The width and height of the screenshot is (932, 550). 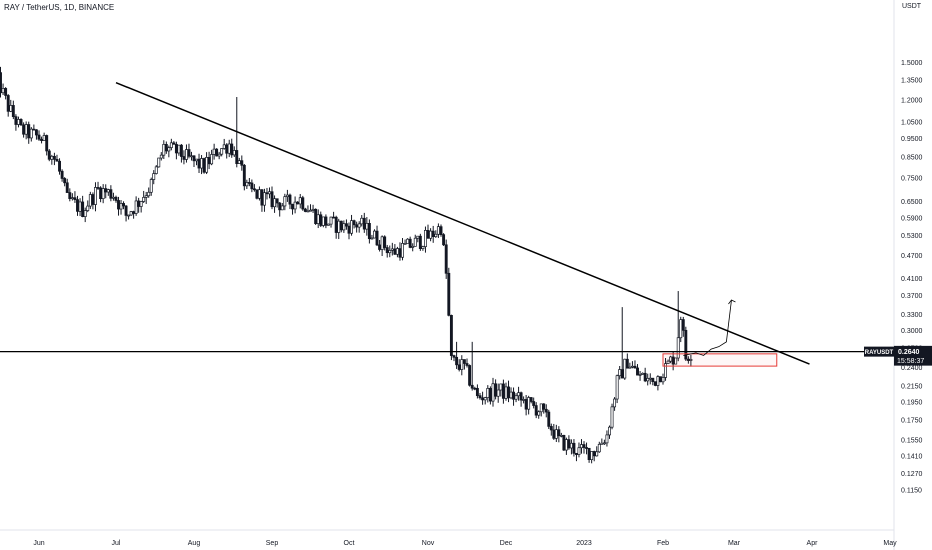 I want to click on y-tick-label: 0.5300, so click(x=912, y=236).